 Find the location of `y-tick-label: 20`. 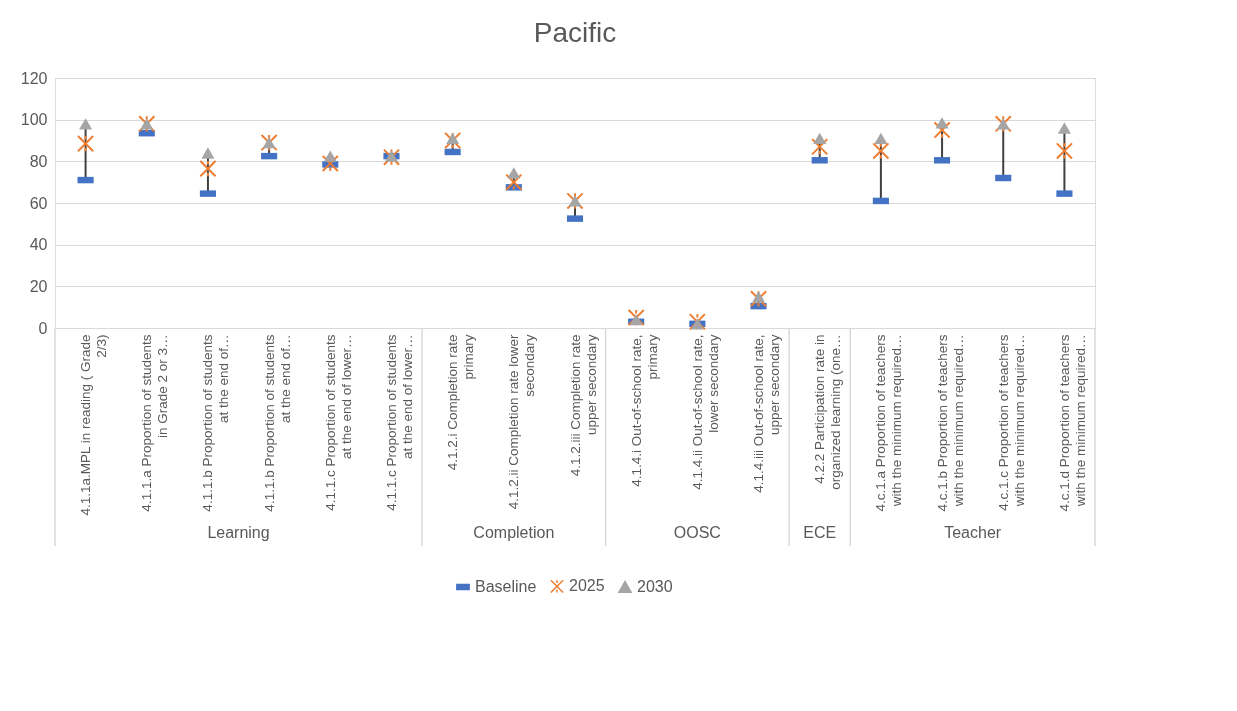

y-tick-label: 20 is located at coordinates (38, 286).